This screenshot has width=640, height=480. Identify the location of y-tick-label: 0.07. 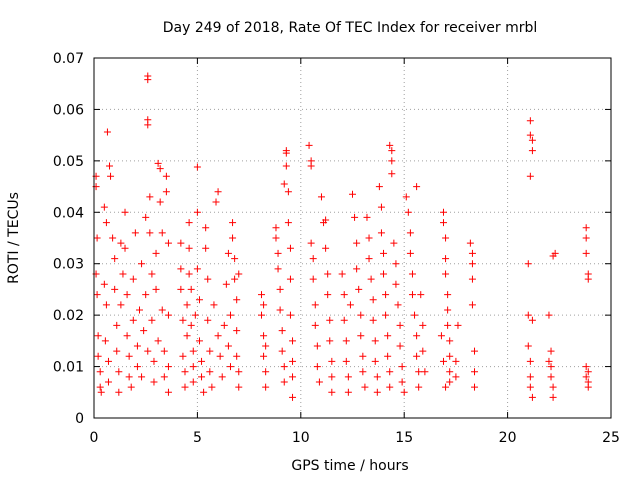
(68, 59).